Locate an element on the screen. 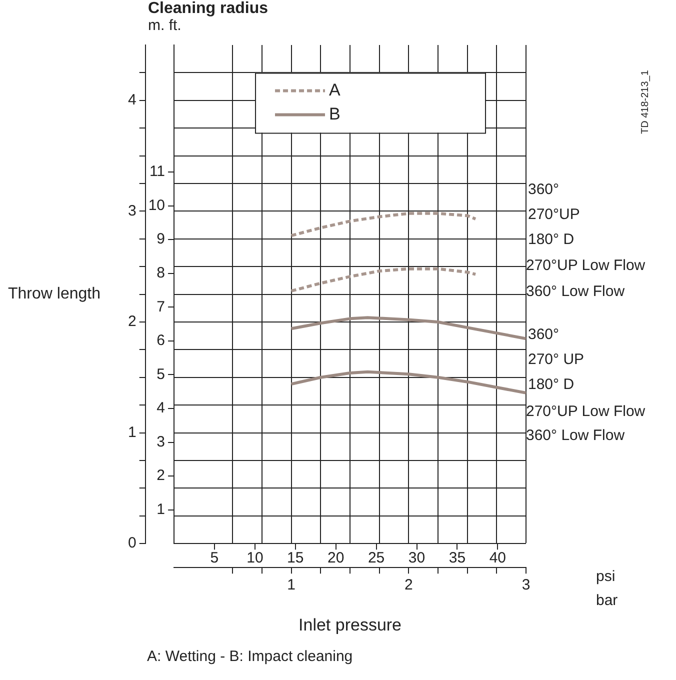  x-tick-label: 3 is located at coordinates (526, 585).